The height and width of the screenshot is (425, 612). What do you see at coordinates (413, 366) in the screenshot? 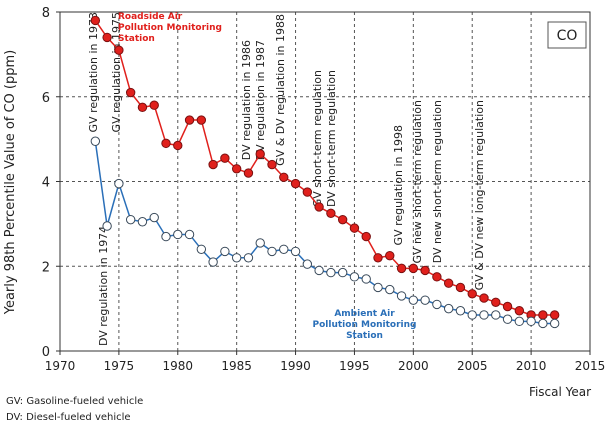
I see `x-tick-label: 2000` at bounding box center [413, 366].